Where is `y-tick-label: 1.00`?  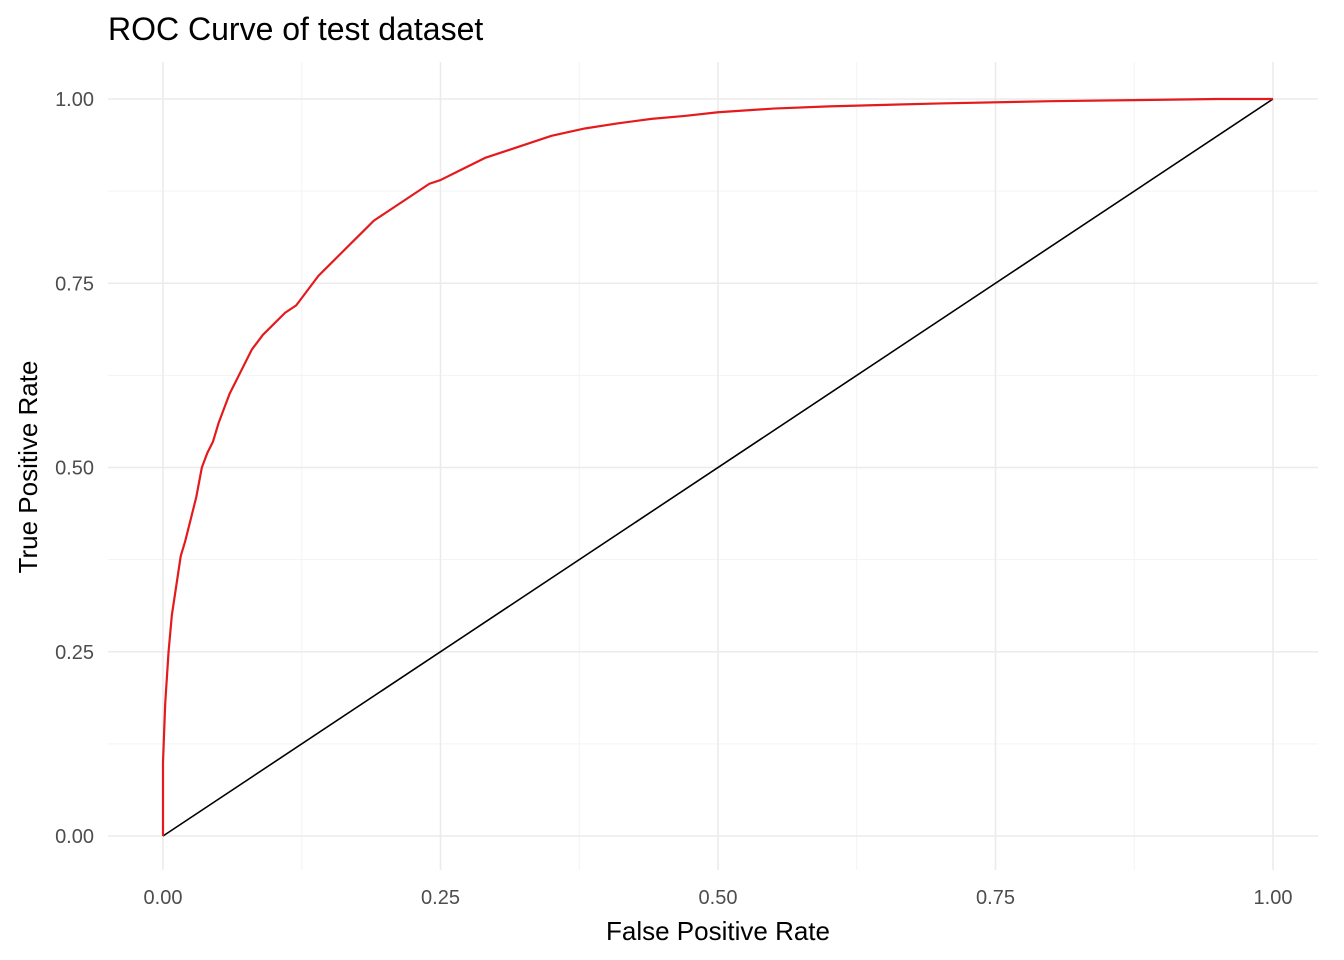 y-tick-label: 1.00 is located at coordinates (74, 100).